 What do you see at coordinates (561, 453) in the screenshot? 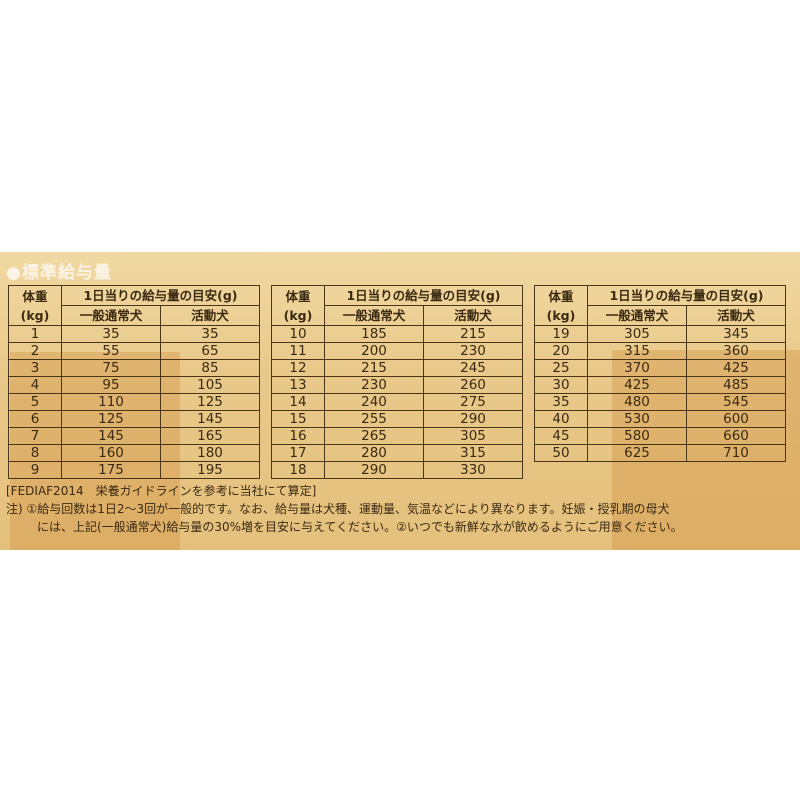
I see `weight-cell: 50` at bounding box center [561, 453].